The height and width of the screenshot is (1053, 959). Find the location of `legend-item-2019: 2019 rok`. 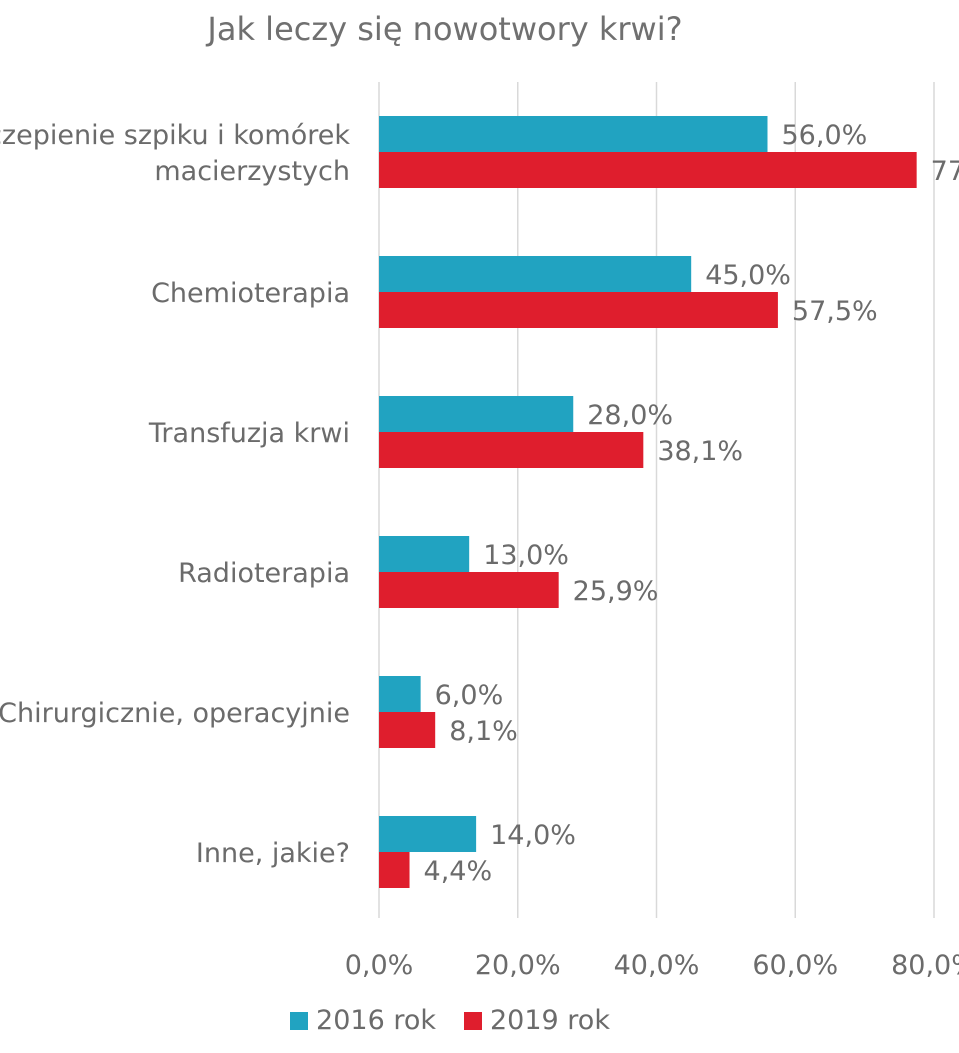

legend-item-2019: 2019 rok is located at coordinates (537, 1020).